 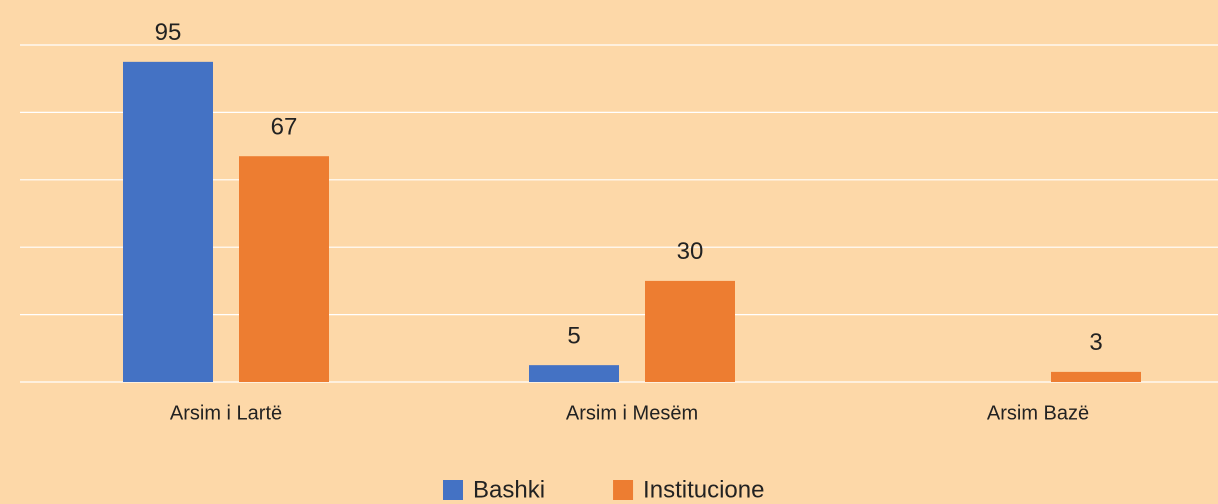 What do you see at coordinates (703, 489) in the screenshot?
I see `legend-label: Institucione` at bounding box center [703, 489].